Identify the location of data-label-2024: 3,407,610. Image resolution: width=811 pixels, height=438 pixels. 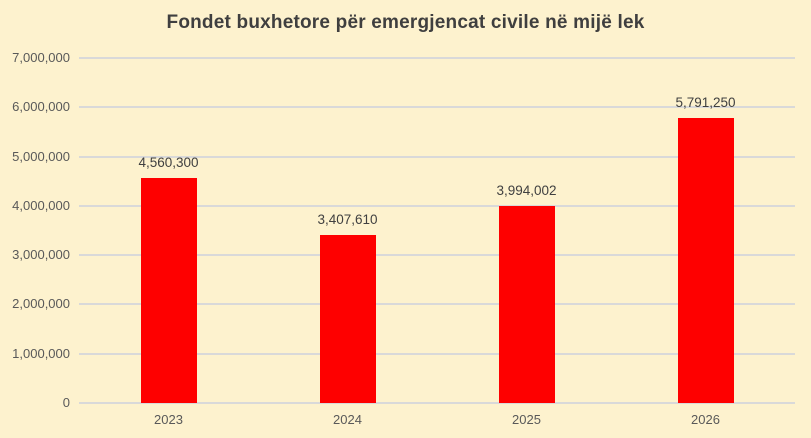
(347, 220).